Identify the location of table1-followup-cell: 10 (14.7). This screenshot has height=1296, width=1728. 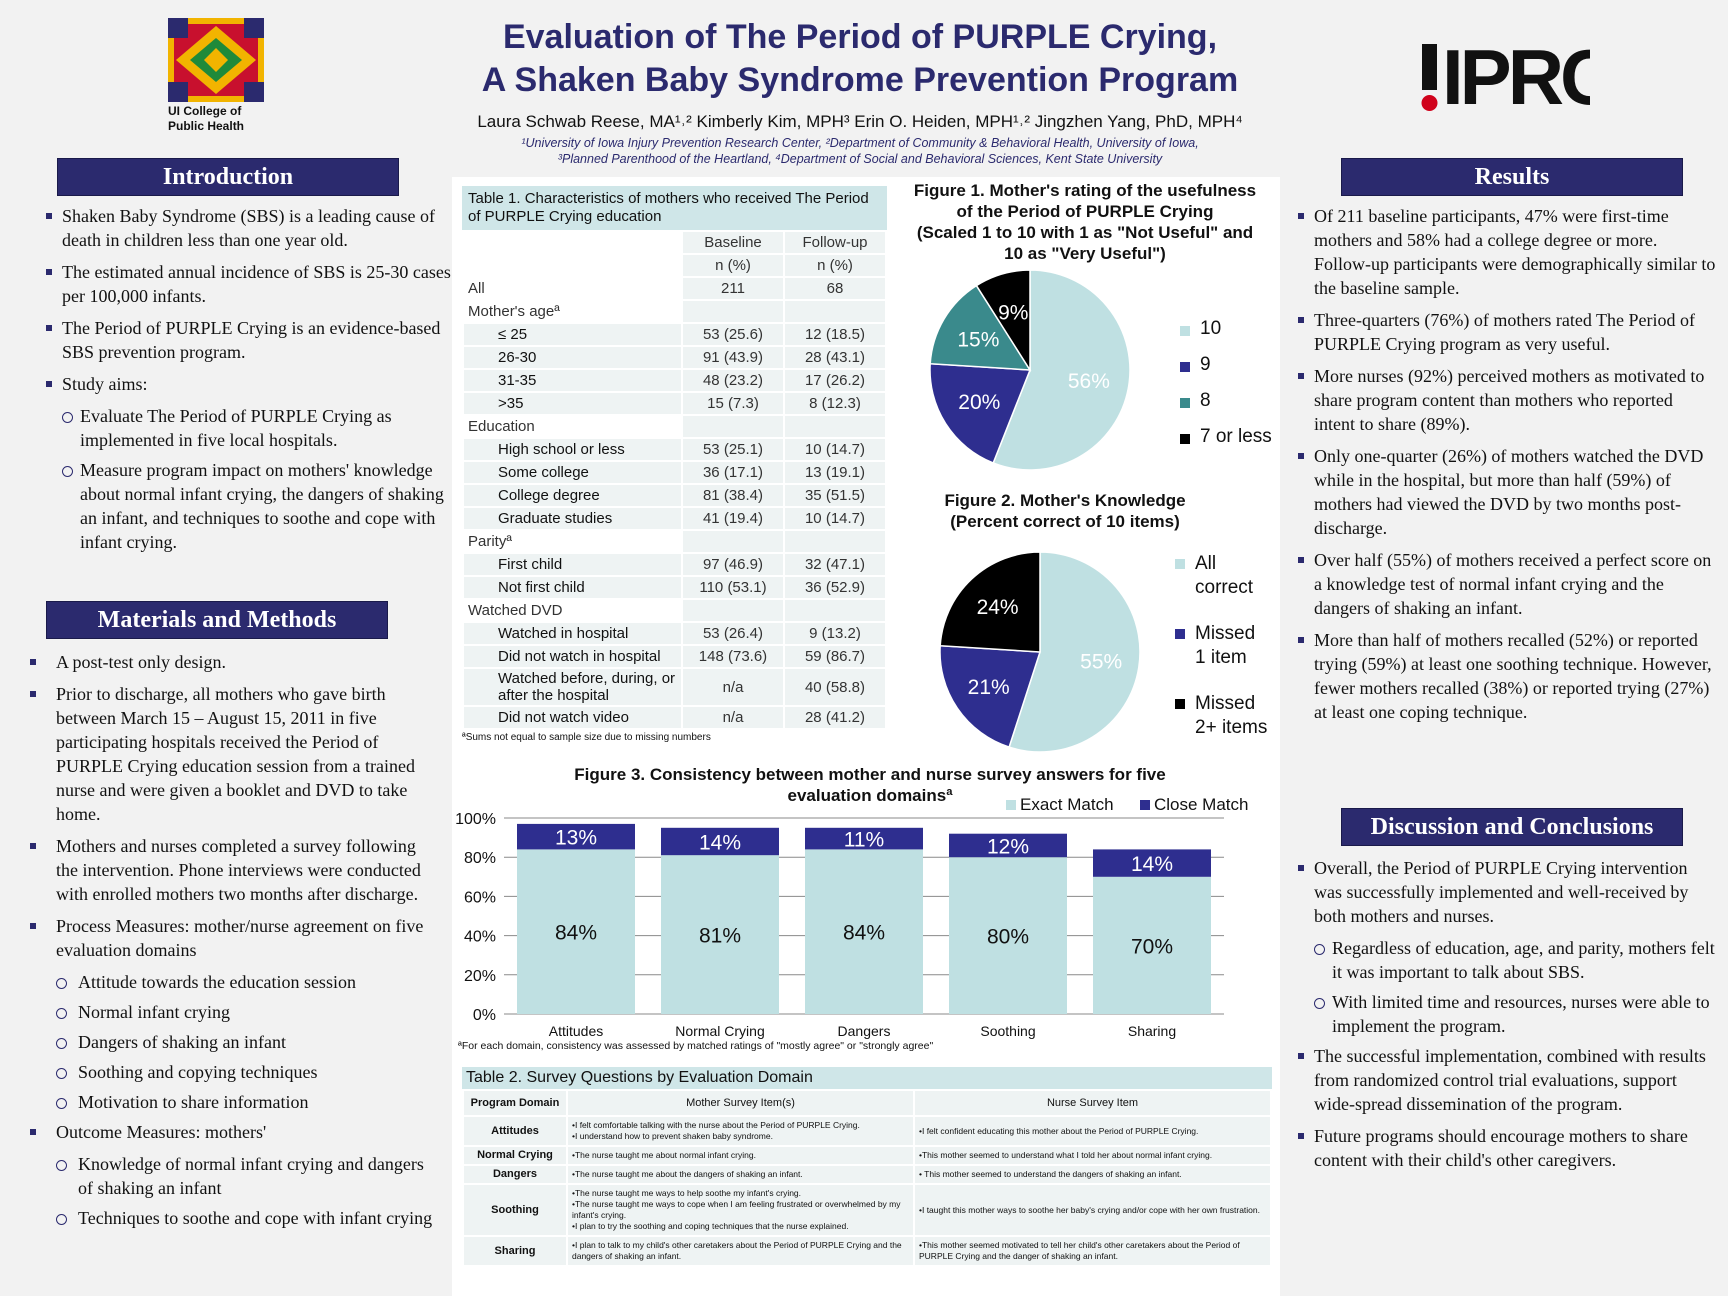
(835, 518).